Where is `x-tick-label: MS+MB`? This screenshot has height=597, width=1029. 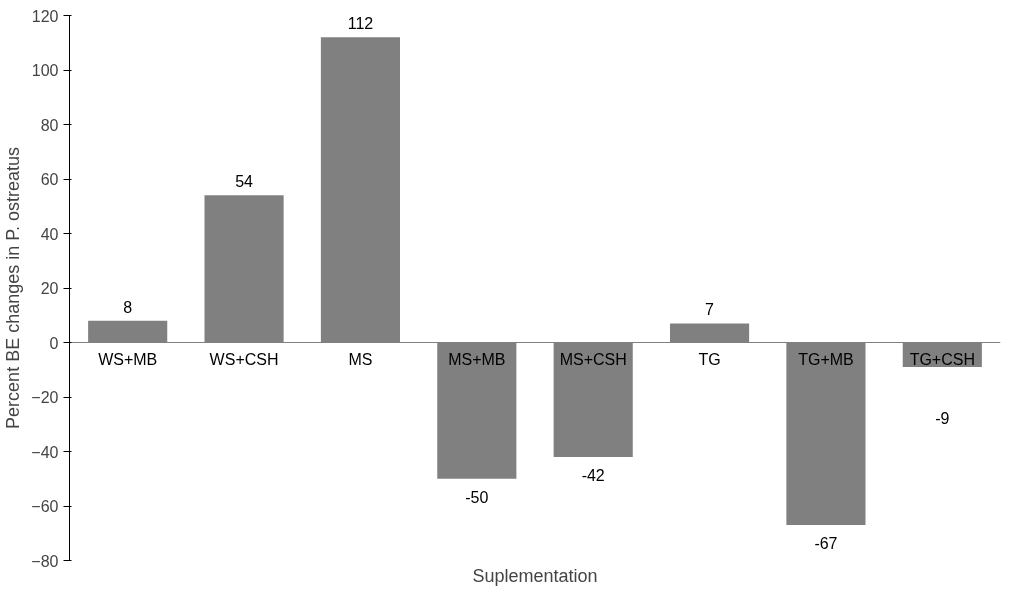
x-tick-label: MS+MB is located at coordinates (477, 359).